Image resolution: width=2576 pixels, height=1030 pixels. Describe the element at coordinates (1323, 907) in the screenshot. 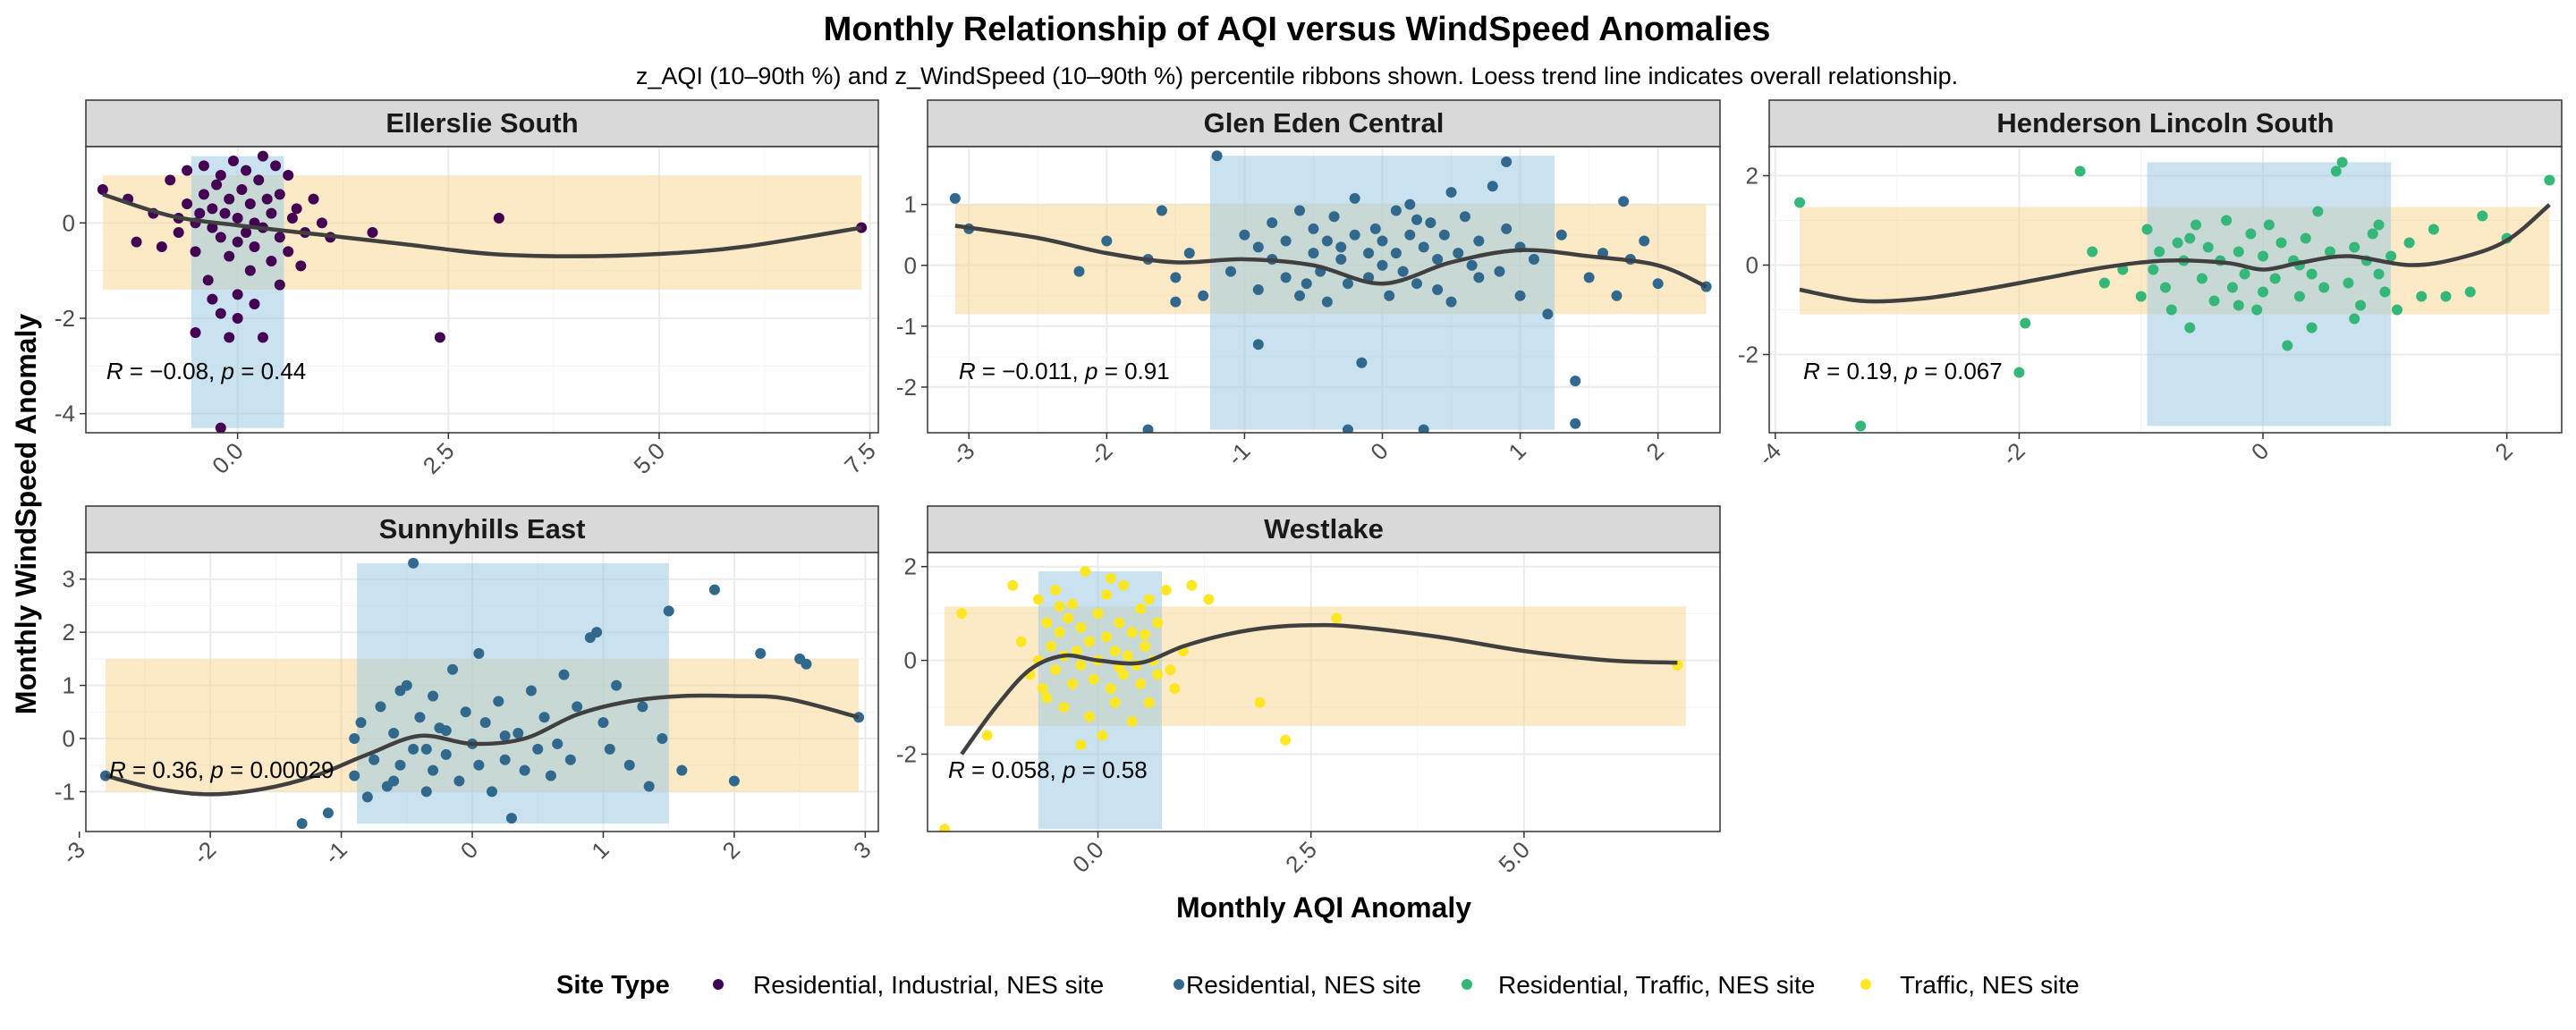

I see `x-axis-label: Monthly AQI Anomaly` at that location.